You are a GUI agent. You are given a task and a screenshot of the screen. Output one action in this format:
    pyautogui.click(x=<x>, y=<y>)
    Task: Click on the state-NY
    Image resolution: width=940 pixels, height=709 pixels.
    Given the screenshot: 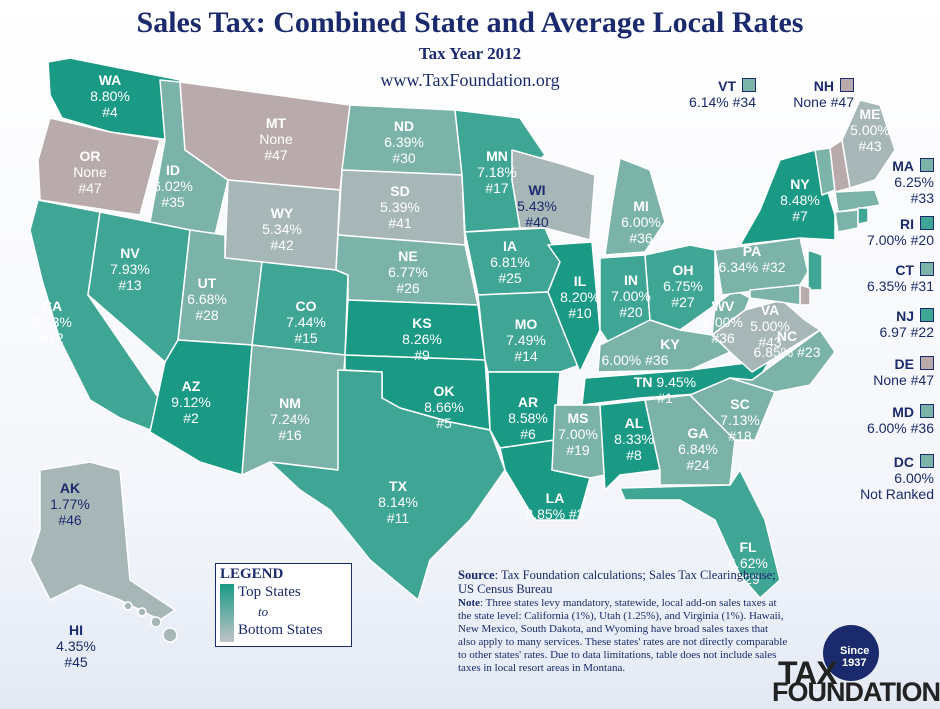 What is the action you would take?
    pyautogui.click(x=787, y=197)
    